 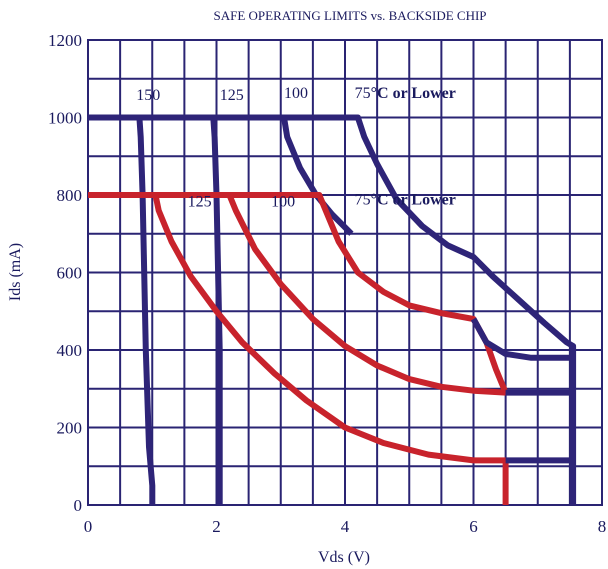 What do you see at coordinates (473, 526) in the screenshot?
I see `x-tick-label: 6` at bounding box center [473, 526].